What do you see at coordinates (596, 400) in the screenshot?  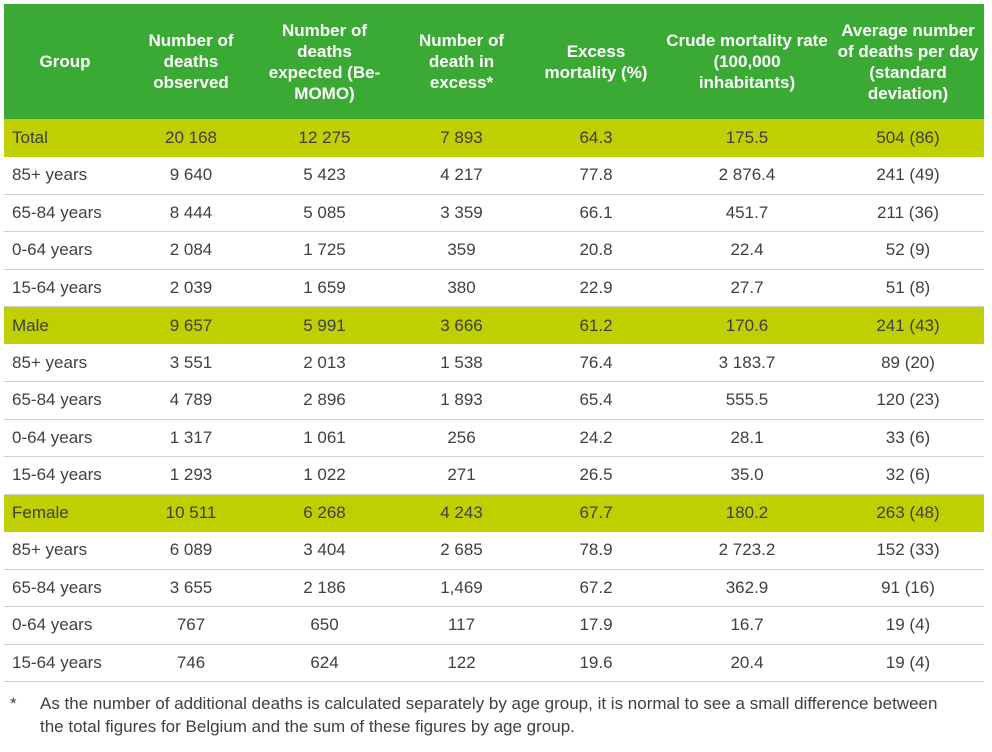 I see `cell-excess-mortality: 65.4` at bounding box center [596, 400].